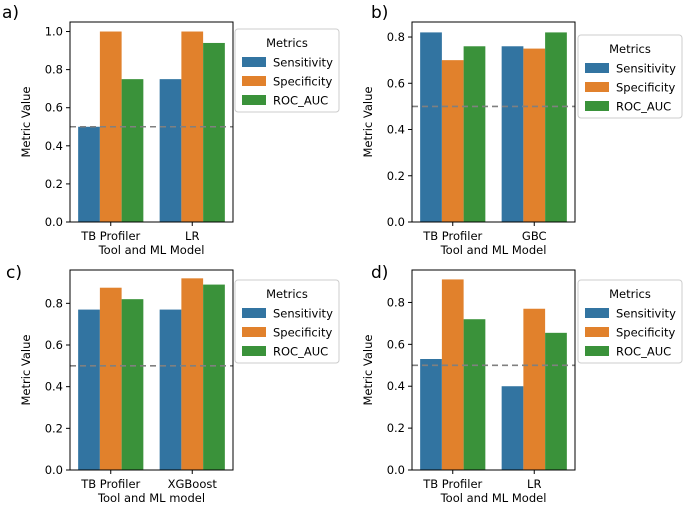  What do you see at coordinates (193, 484) in the screenshot?
I see `x-tick-label: XGBoost` at bounding box center [193, 484].